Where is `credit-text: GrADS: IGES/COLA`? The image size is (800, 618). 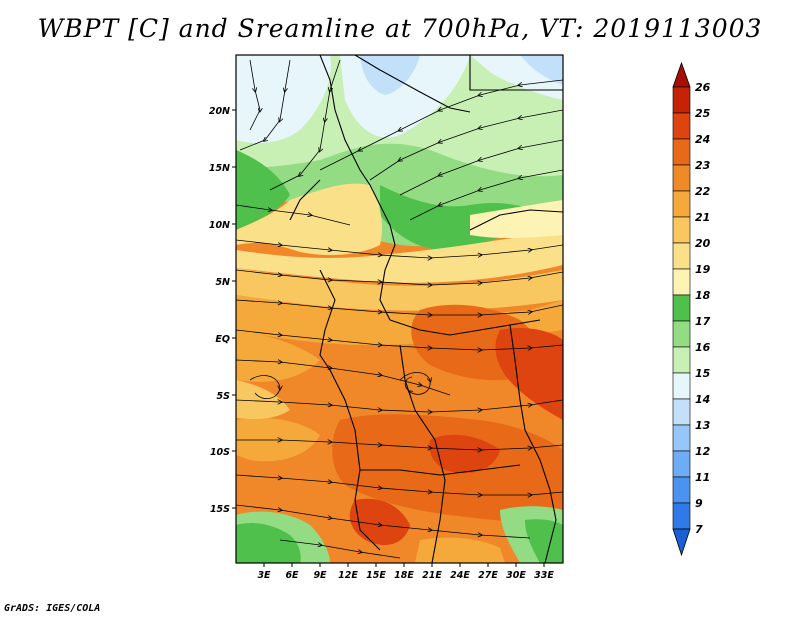
credit-text: GrADS: IGES/COLA is located at coordinates (52, 608).